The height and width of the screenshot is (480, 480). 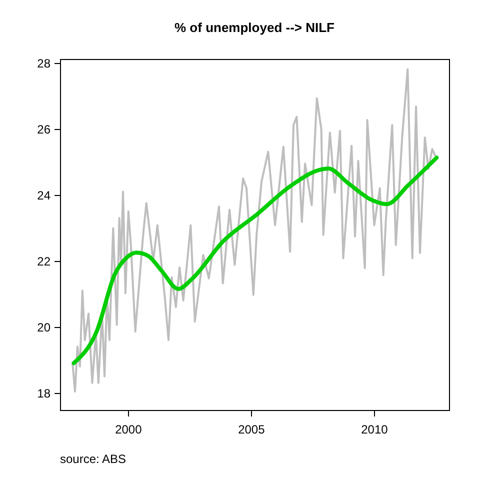 What do you see at coordinates (44, 129) in the screenshot?
I see `y-tick-label: 26` at bounding box center [44, 129].